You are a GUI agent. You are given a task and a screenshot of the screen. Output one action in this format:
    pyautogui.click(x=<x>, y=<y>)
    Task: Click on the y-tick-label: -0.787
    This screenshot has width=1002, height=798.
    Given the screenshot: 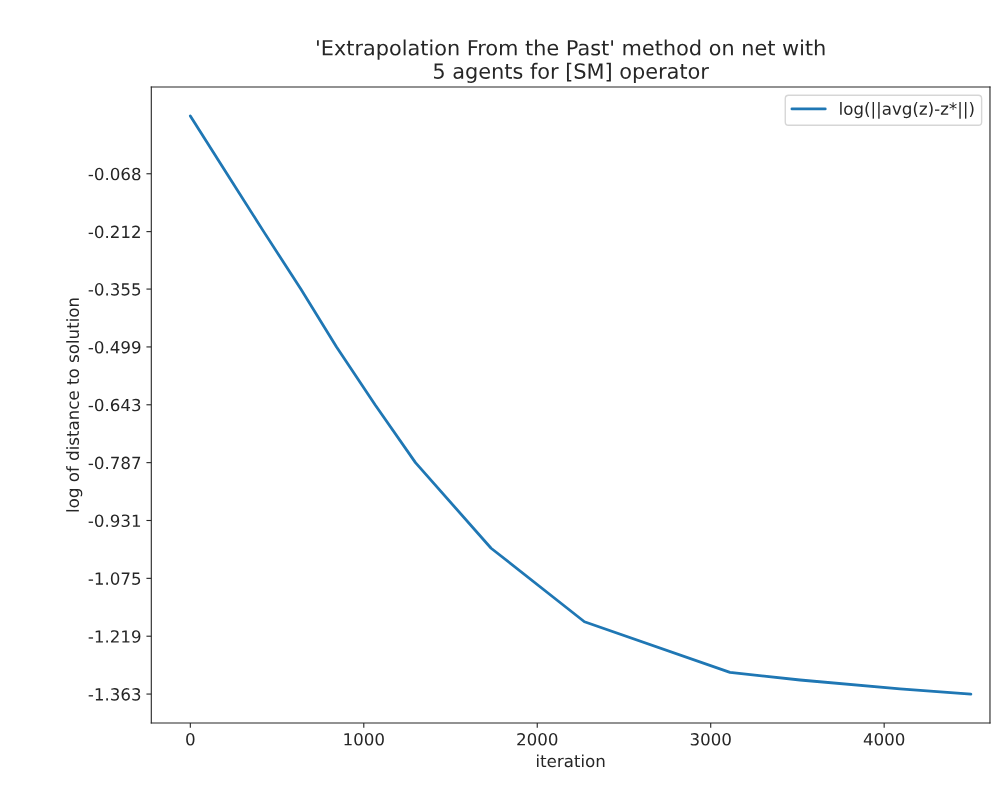 What is the action you would take?
    pyautogui.click(x=114, y=463)
    